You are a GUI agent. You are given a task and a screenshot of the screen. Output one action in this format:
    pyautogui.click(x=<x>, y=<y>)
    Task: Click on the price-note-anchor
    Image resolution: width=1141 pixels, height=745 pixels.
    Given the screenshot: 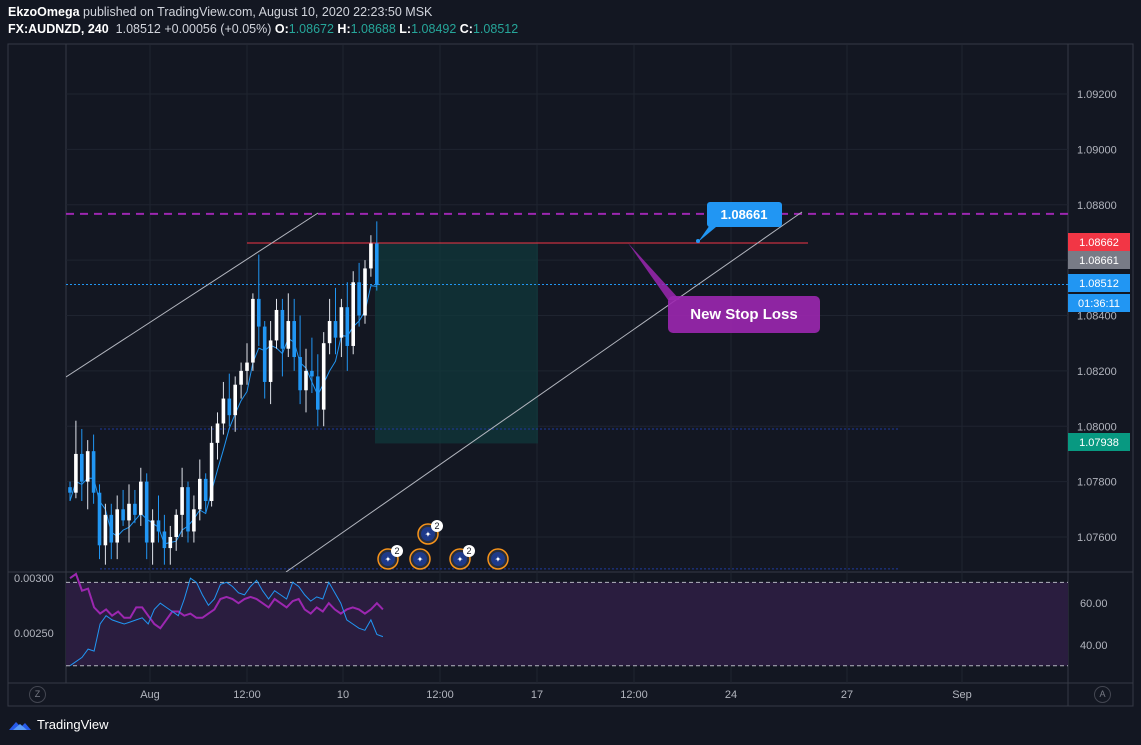 What is the action you would take?
    pyautogui.click(x=698, y=241)
    